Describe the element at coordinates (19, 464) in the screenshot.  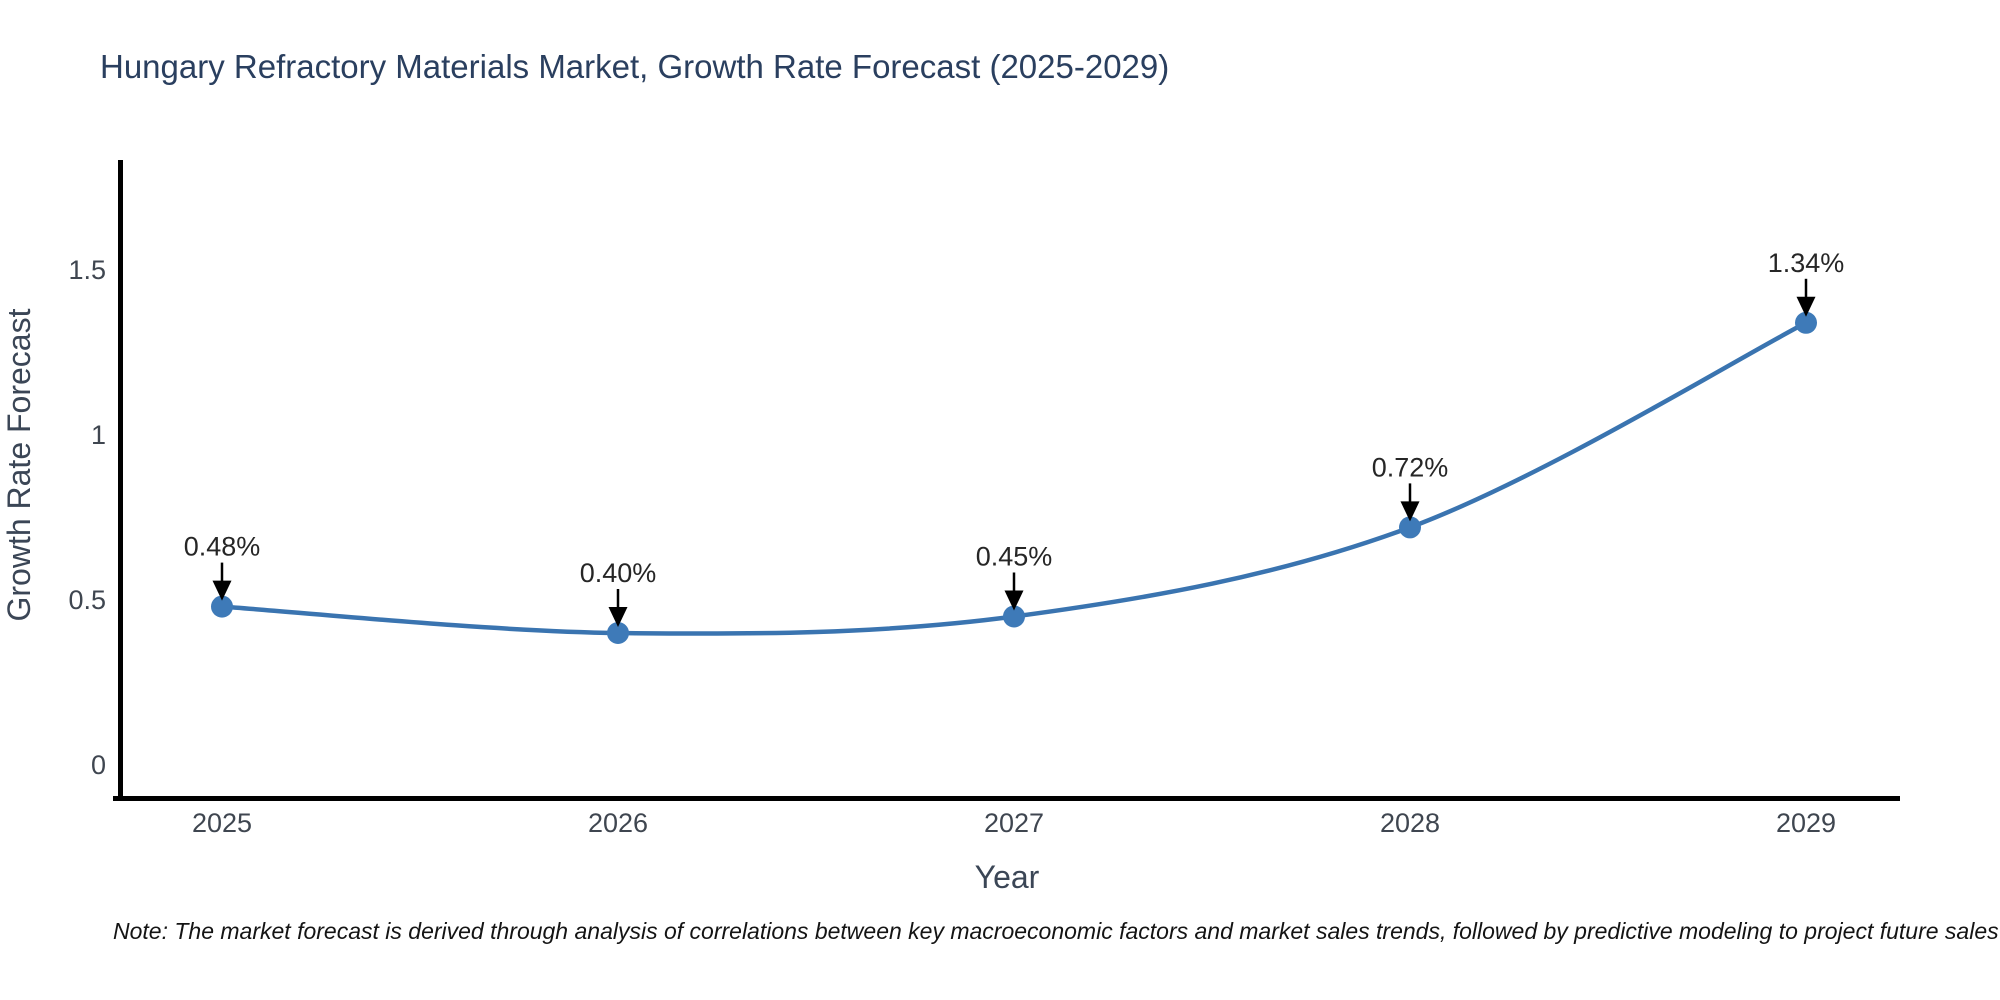
I see `y-axis-title: Growth Rate Forecast` at that location.